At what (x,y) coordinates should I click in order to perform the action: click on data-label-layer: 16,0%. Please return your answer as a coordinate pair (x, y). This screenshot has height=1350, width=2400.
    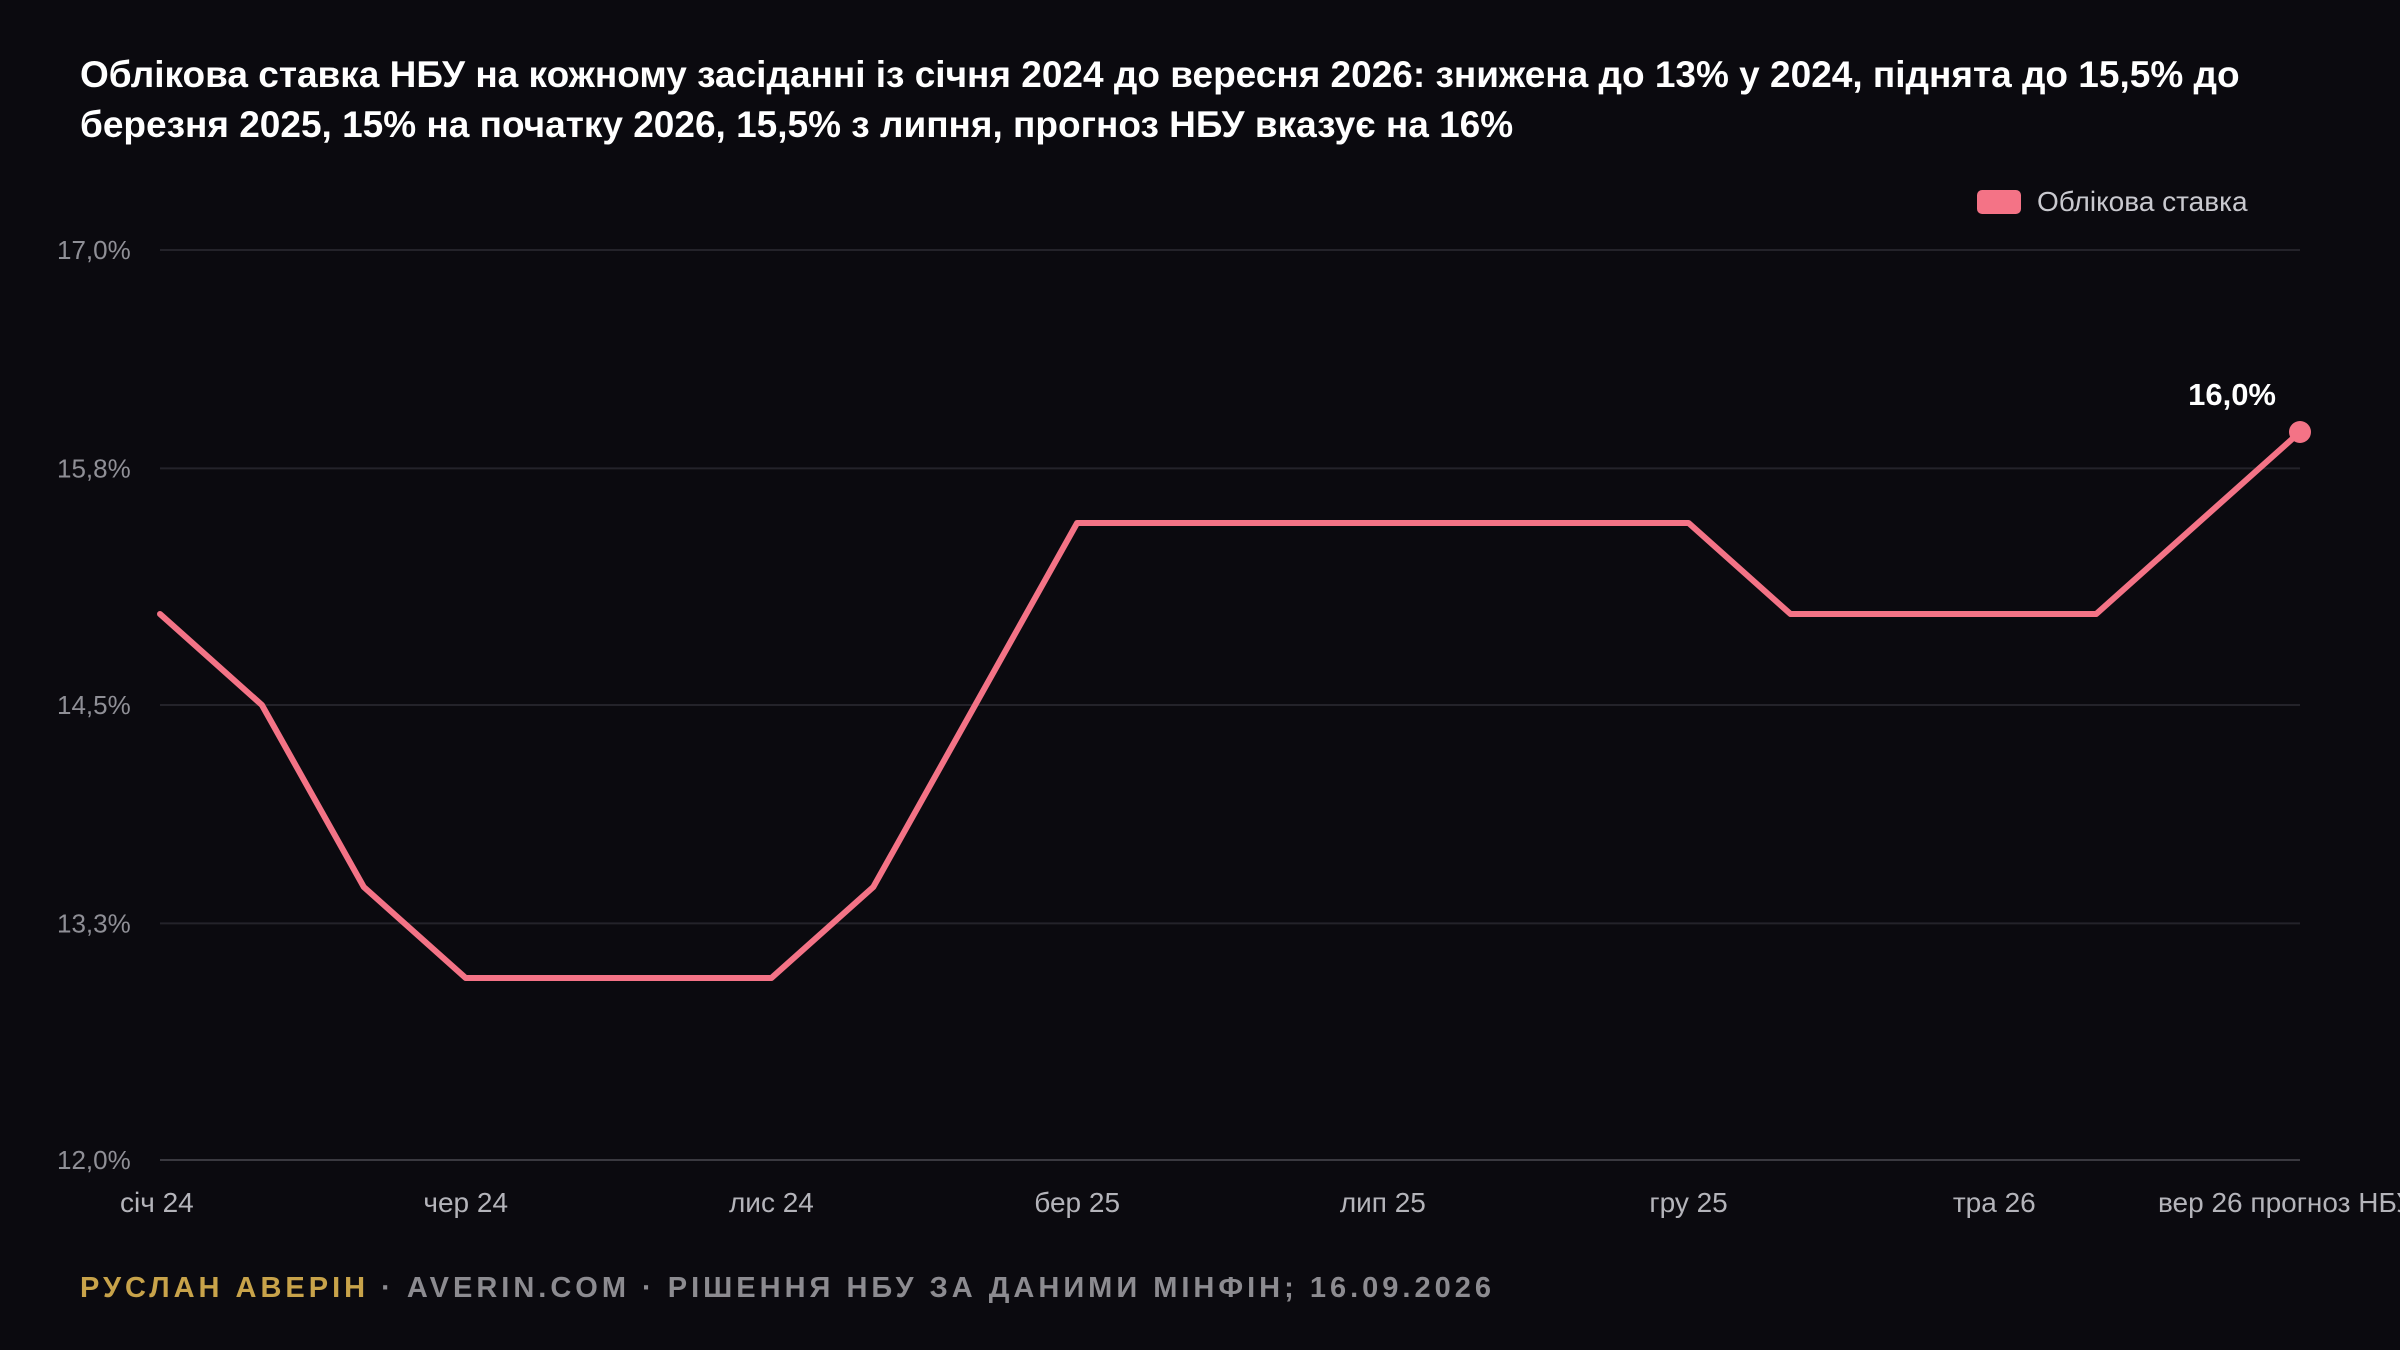
    Looking at the image, I should click on (2249, 410).